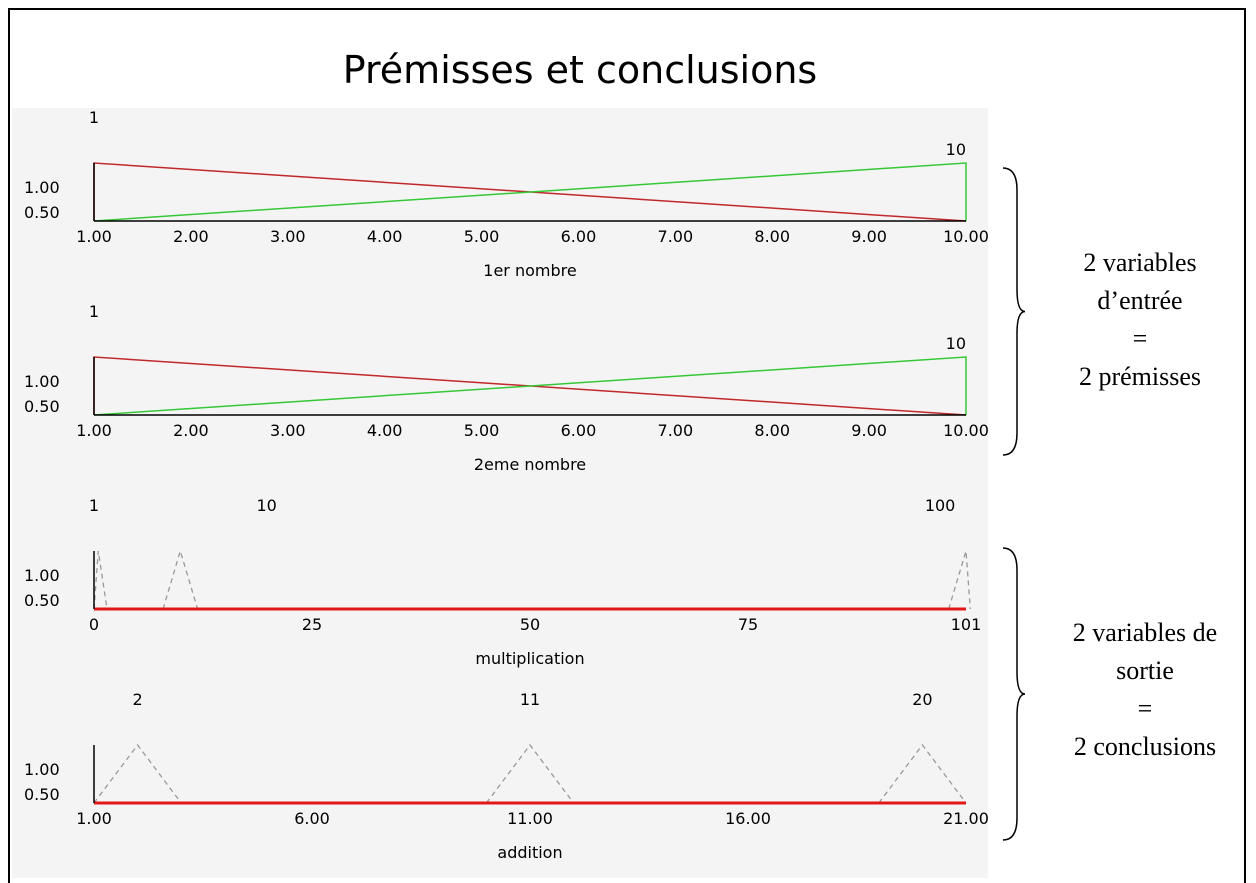 Image resolution: width=1256 pixels, height=883 pixels. What do you see at coordinates (966, 818) in the screenshot?
I see `x-tick-label: 21.00` at bounding box center [966, 818].